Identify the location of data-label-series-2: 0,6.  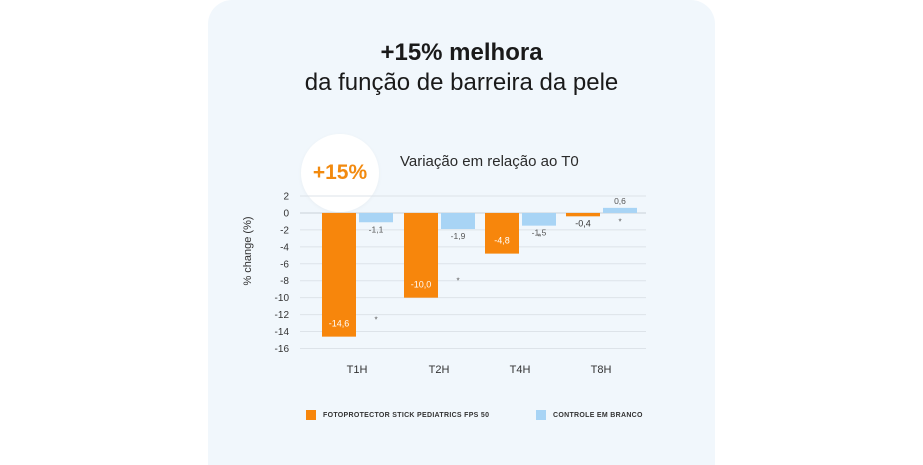
(620, 201).